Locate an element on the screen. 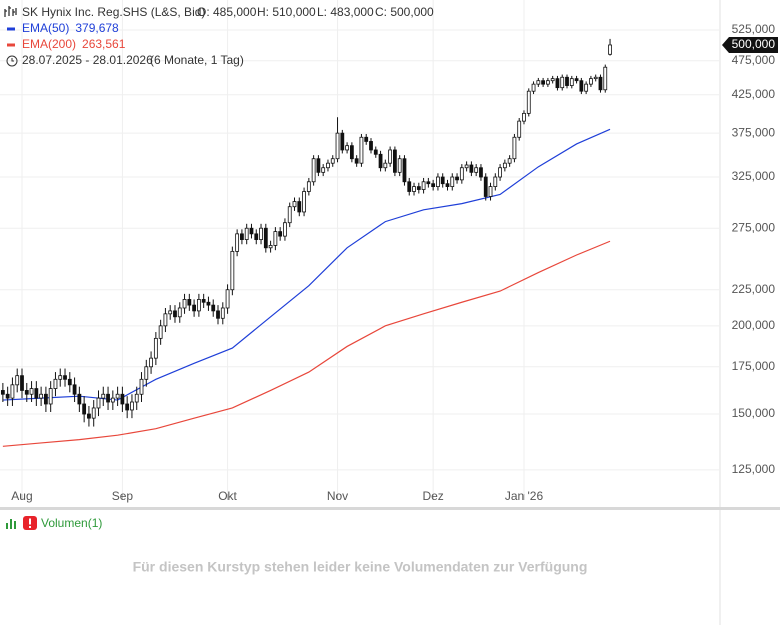 This screenshot has height=625, width=780. y-tick-label: 325,000 is located at coordinates (754, 176).